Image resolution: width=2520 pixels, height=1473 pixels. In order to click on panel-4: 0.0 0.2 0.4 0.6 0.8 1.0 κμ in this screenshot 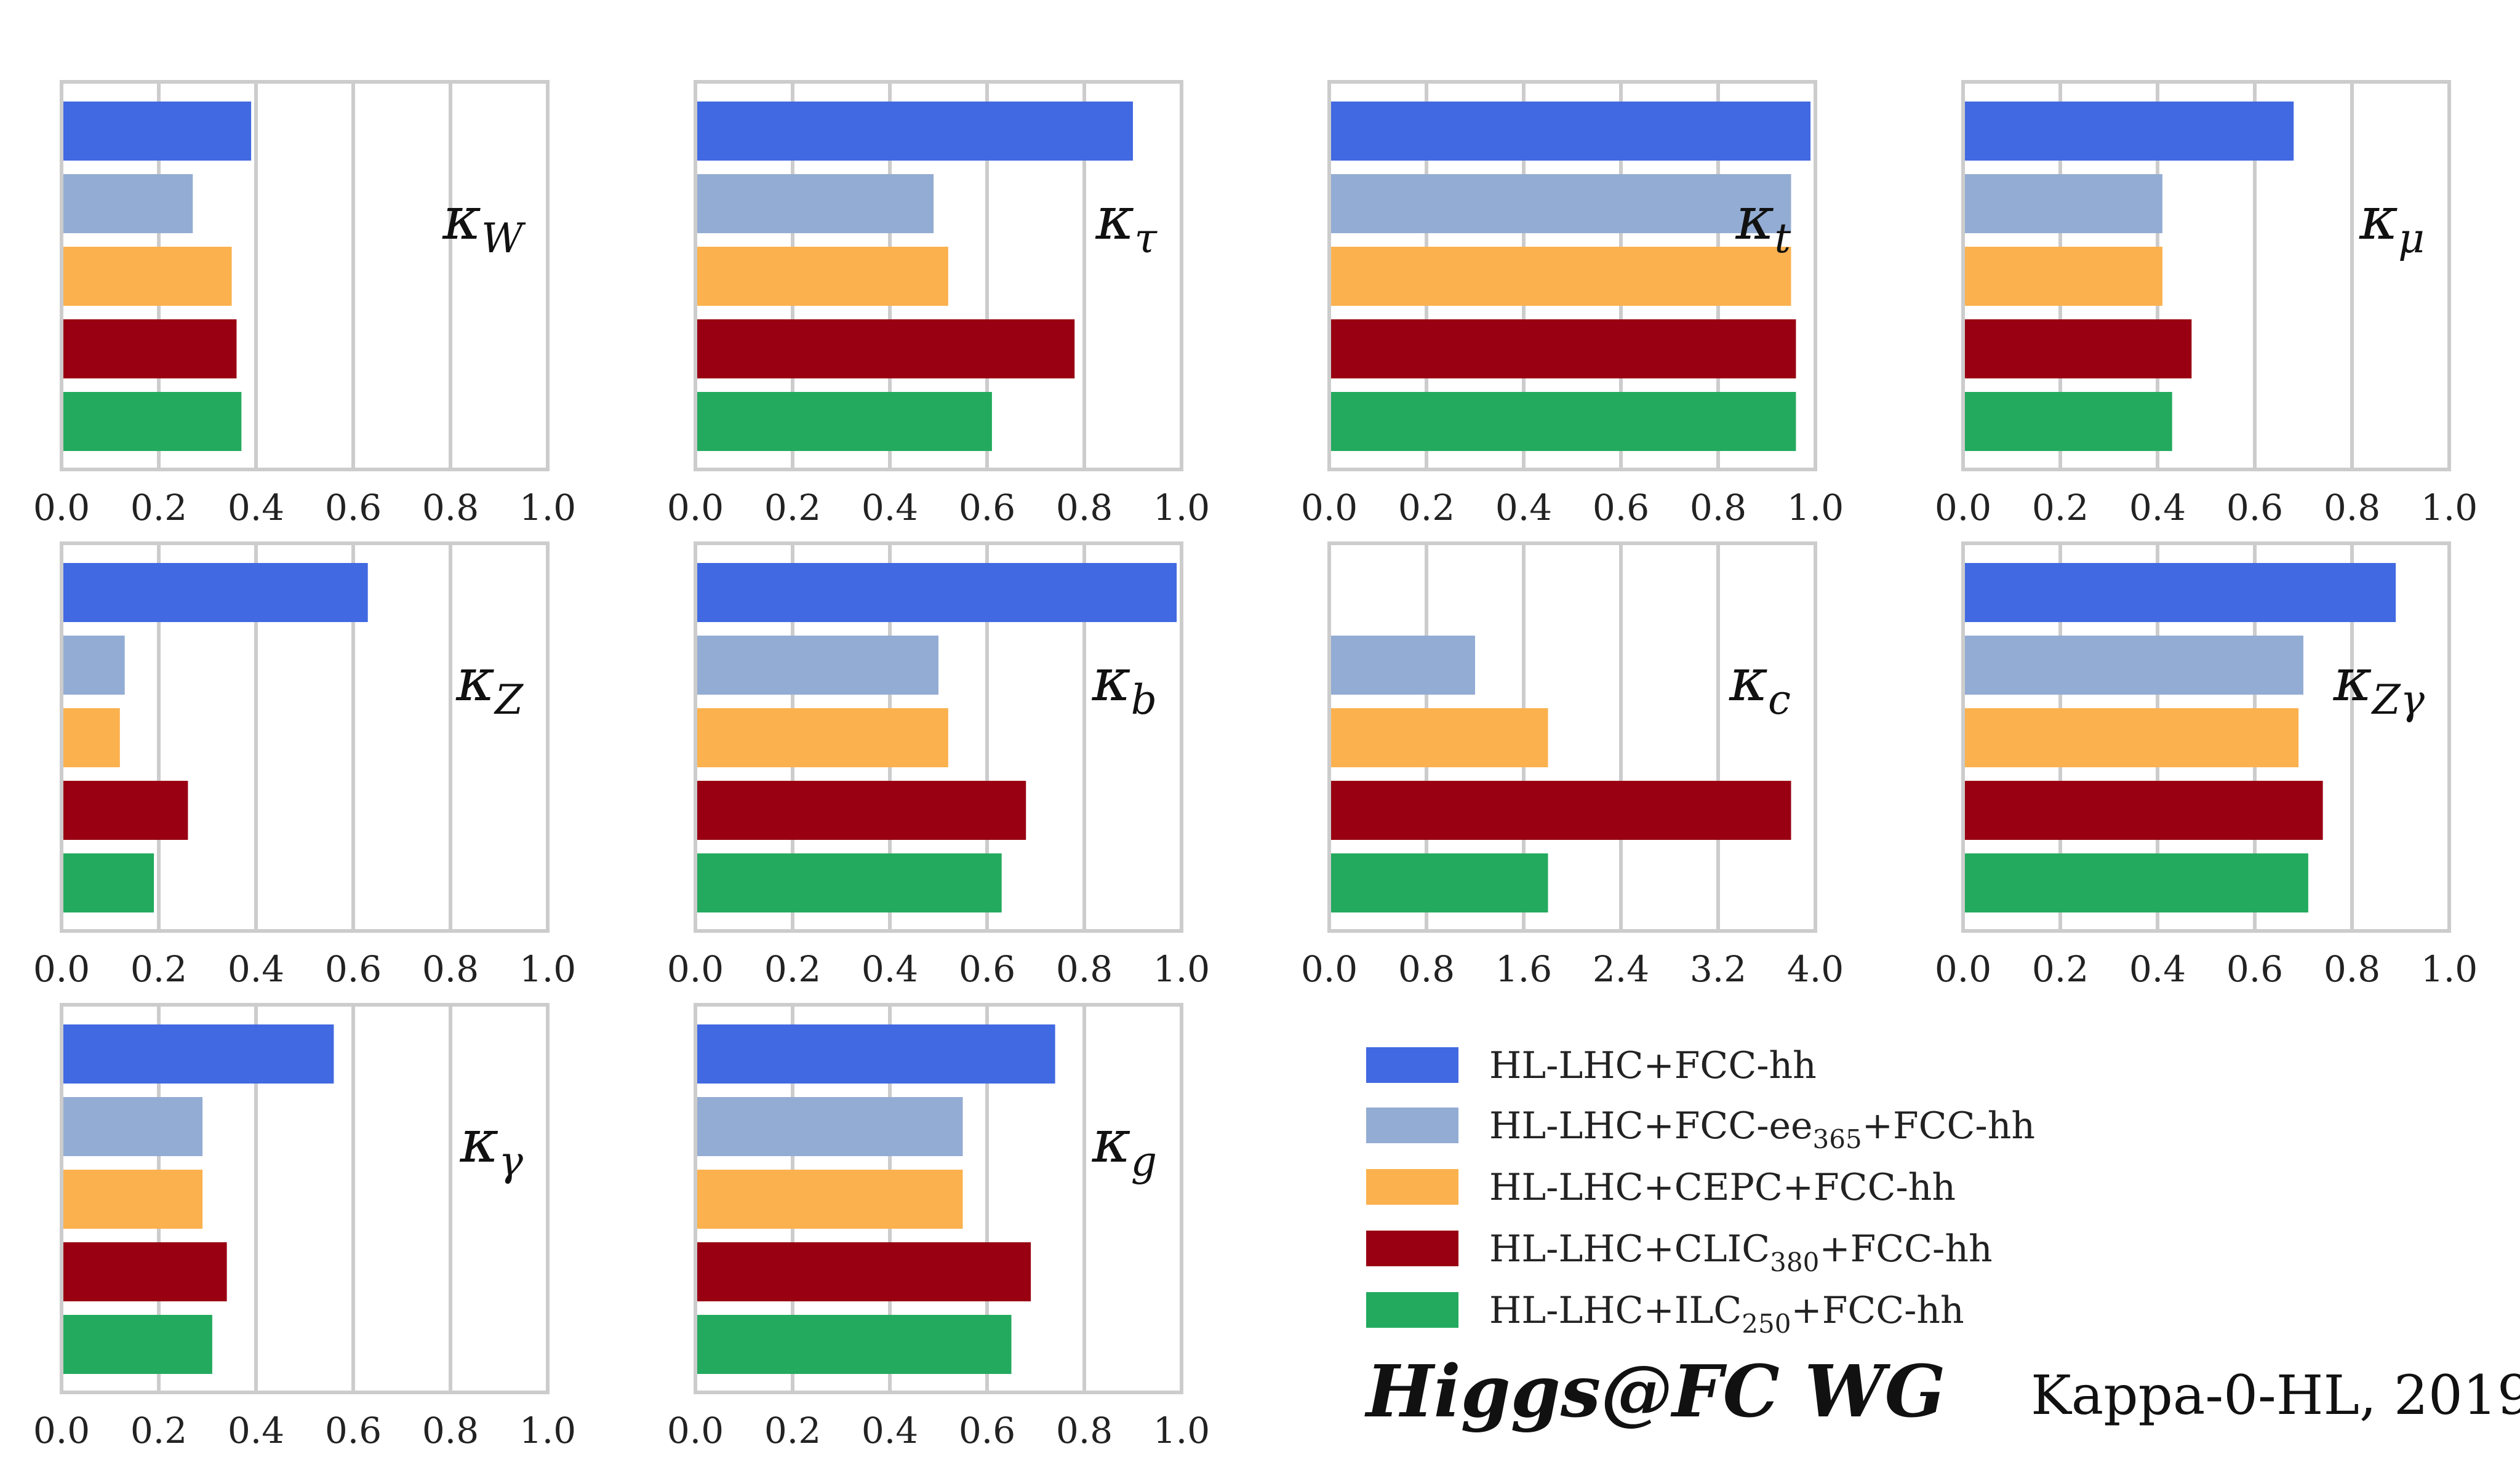, I will do `click(2206, 304)`.